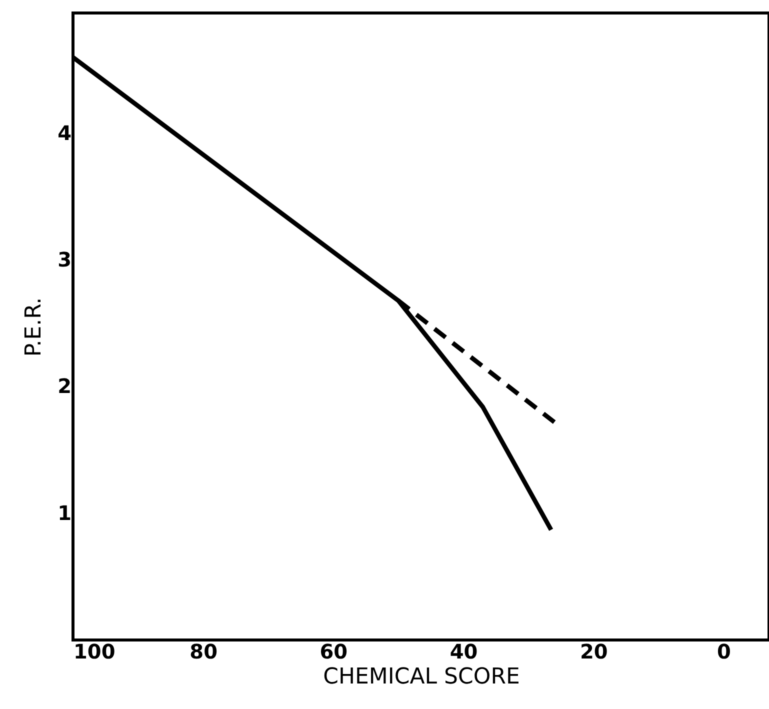 This screenshot has width=769, height=709. I want to click on x-tick-label: 80, so click(204, 652).